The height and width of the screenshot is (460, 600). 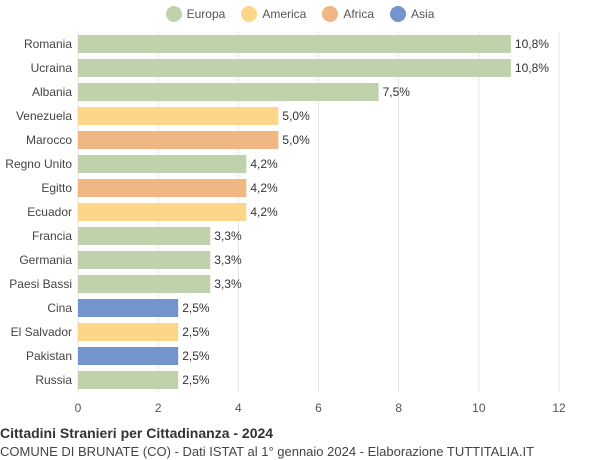 What do you see at coordinates (41, 332) in the screenshot?
I see `category-label: El Salvador` at bounding box center [41, 332].